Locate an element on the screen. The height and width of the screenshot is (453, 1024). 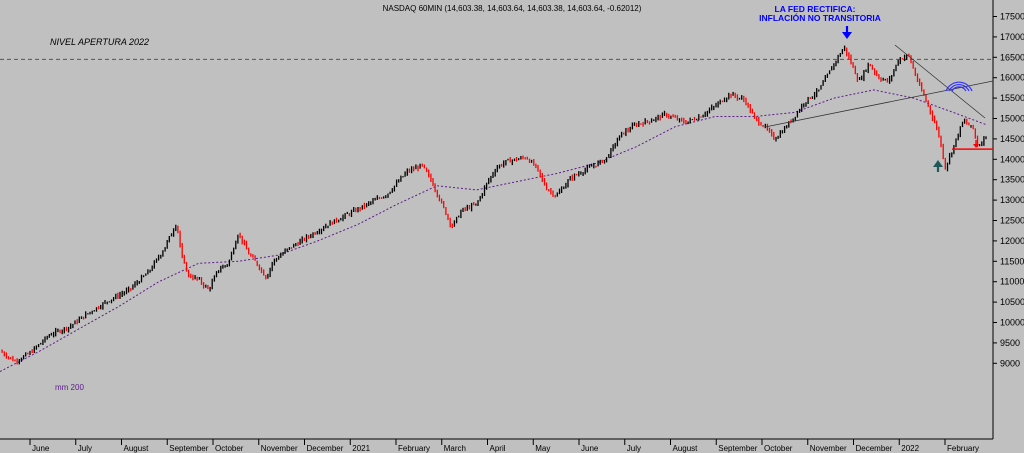
bottom-arrow-up-icon is located at coordinates (938, 166).